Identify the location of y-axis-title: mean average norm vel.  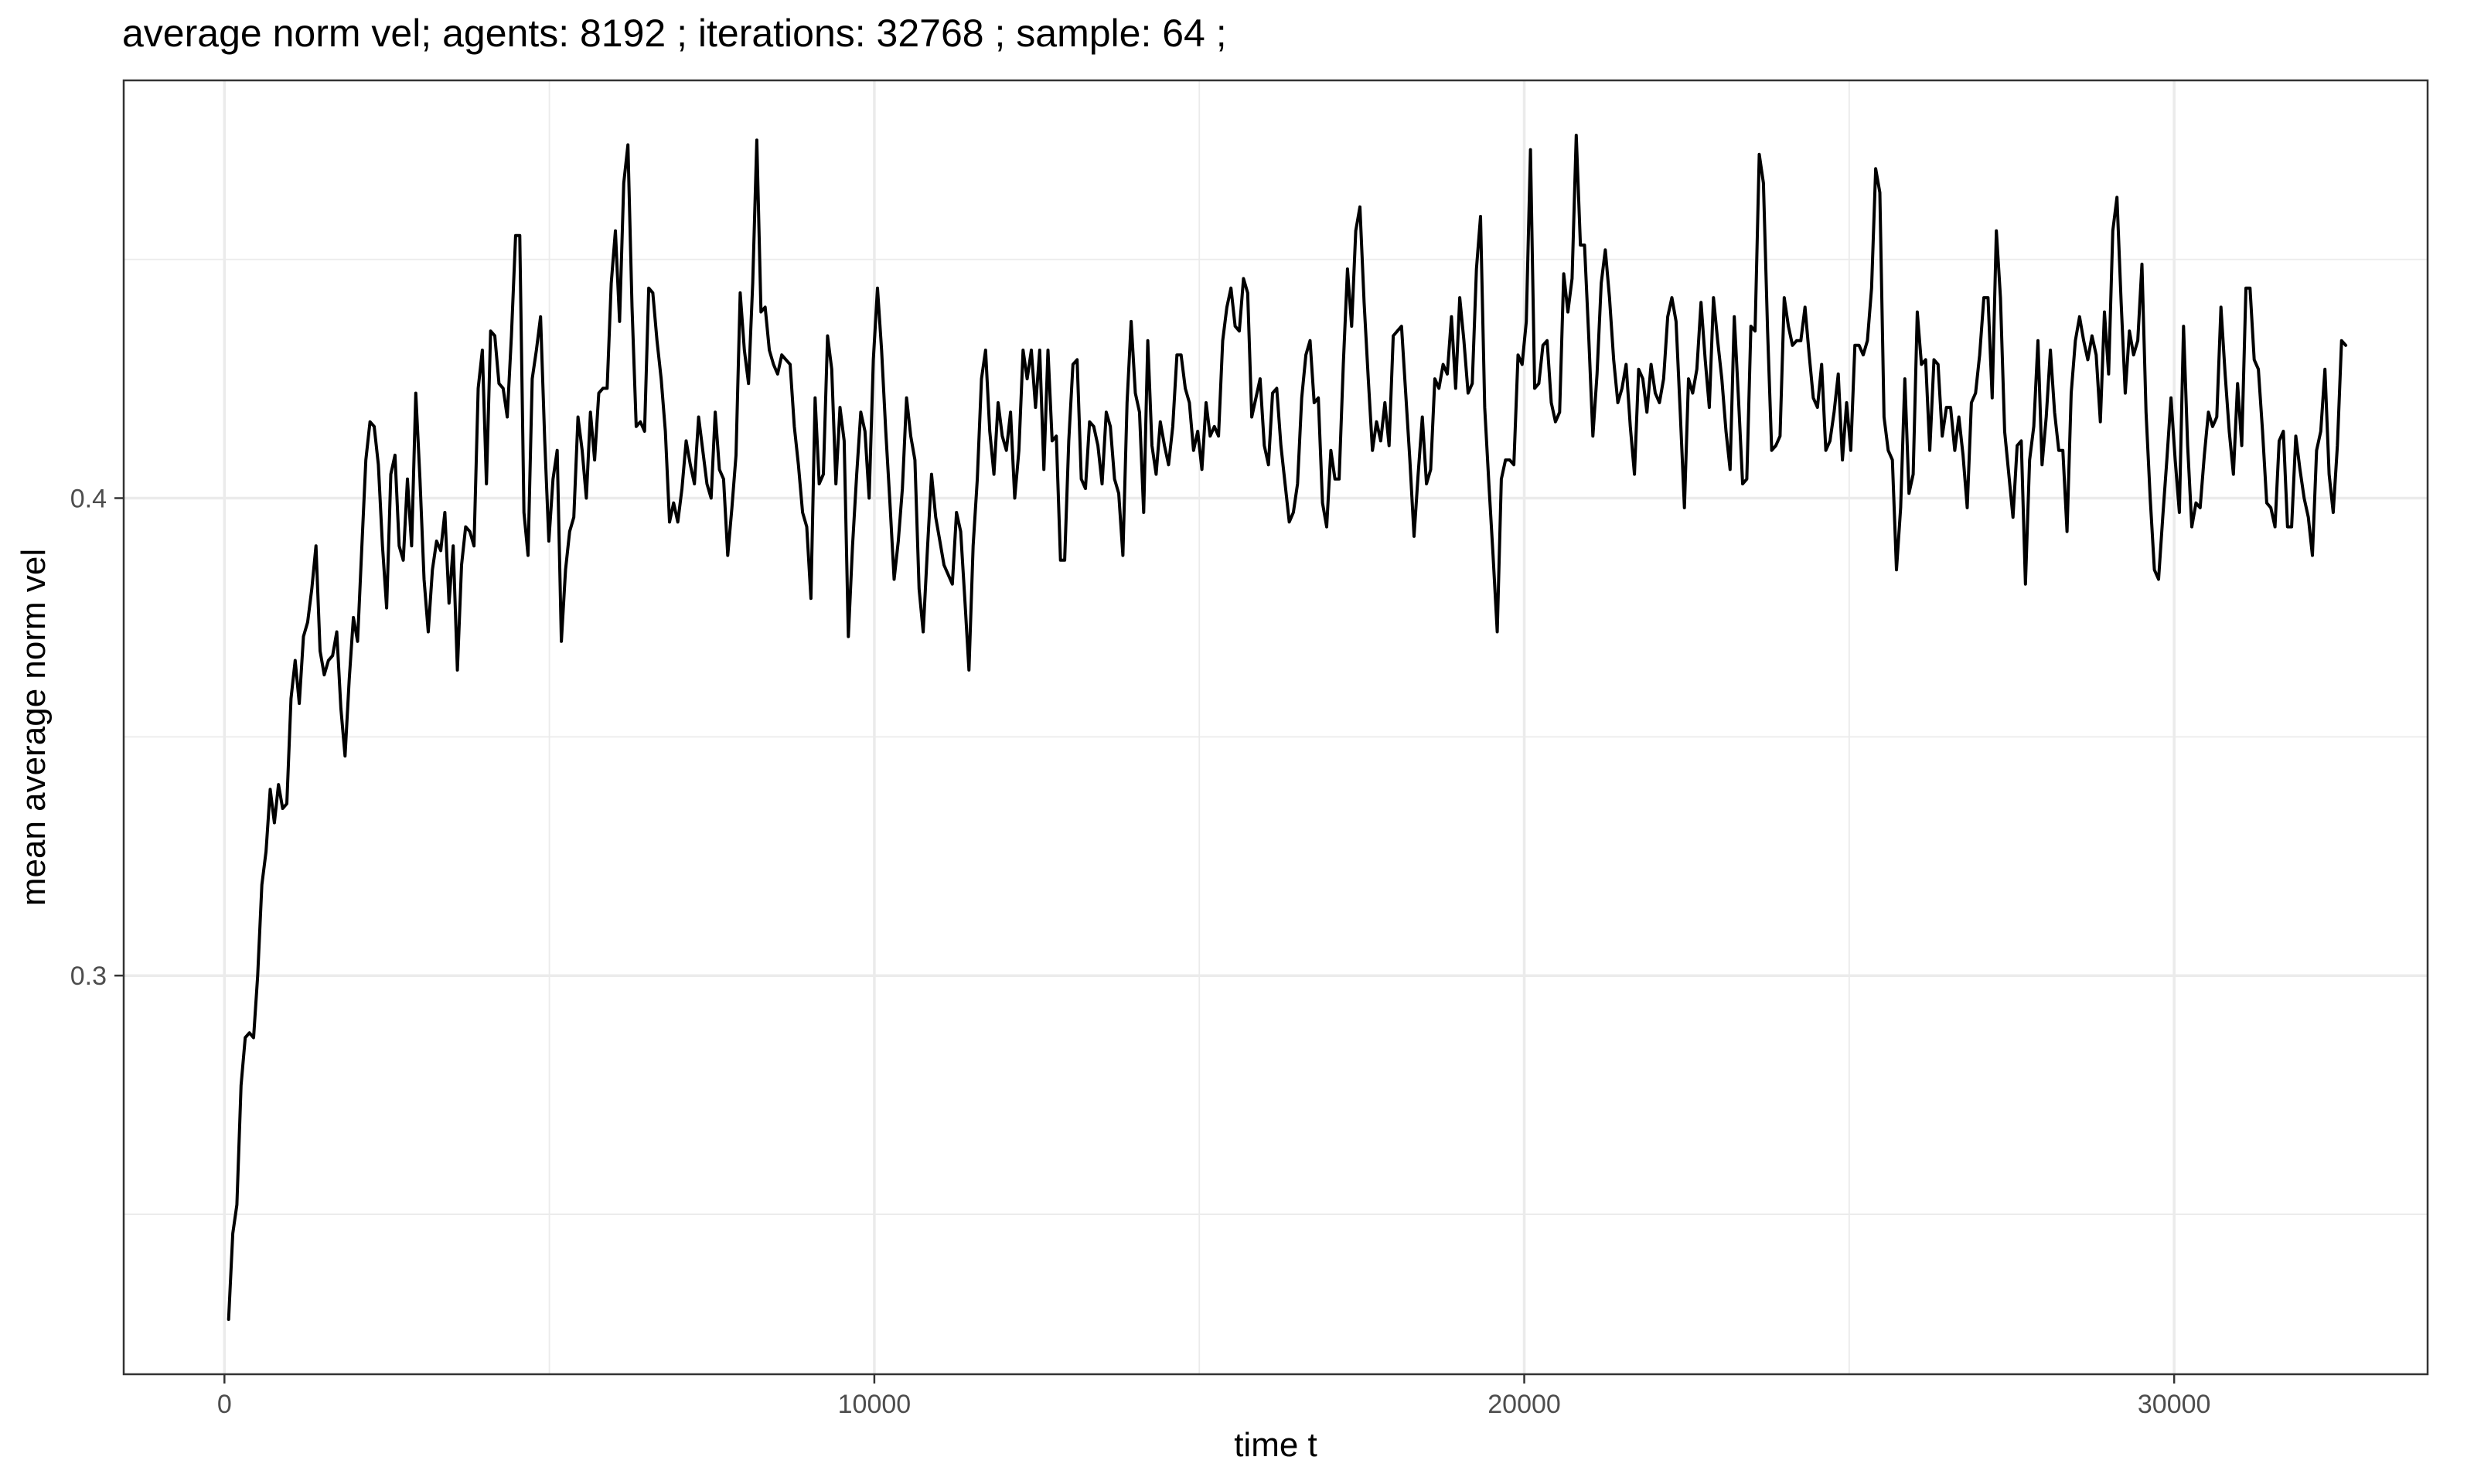
(34, 727).